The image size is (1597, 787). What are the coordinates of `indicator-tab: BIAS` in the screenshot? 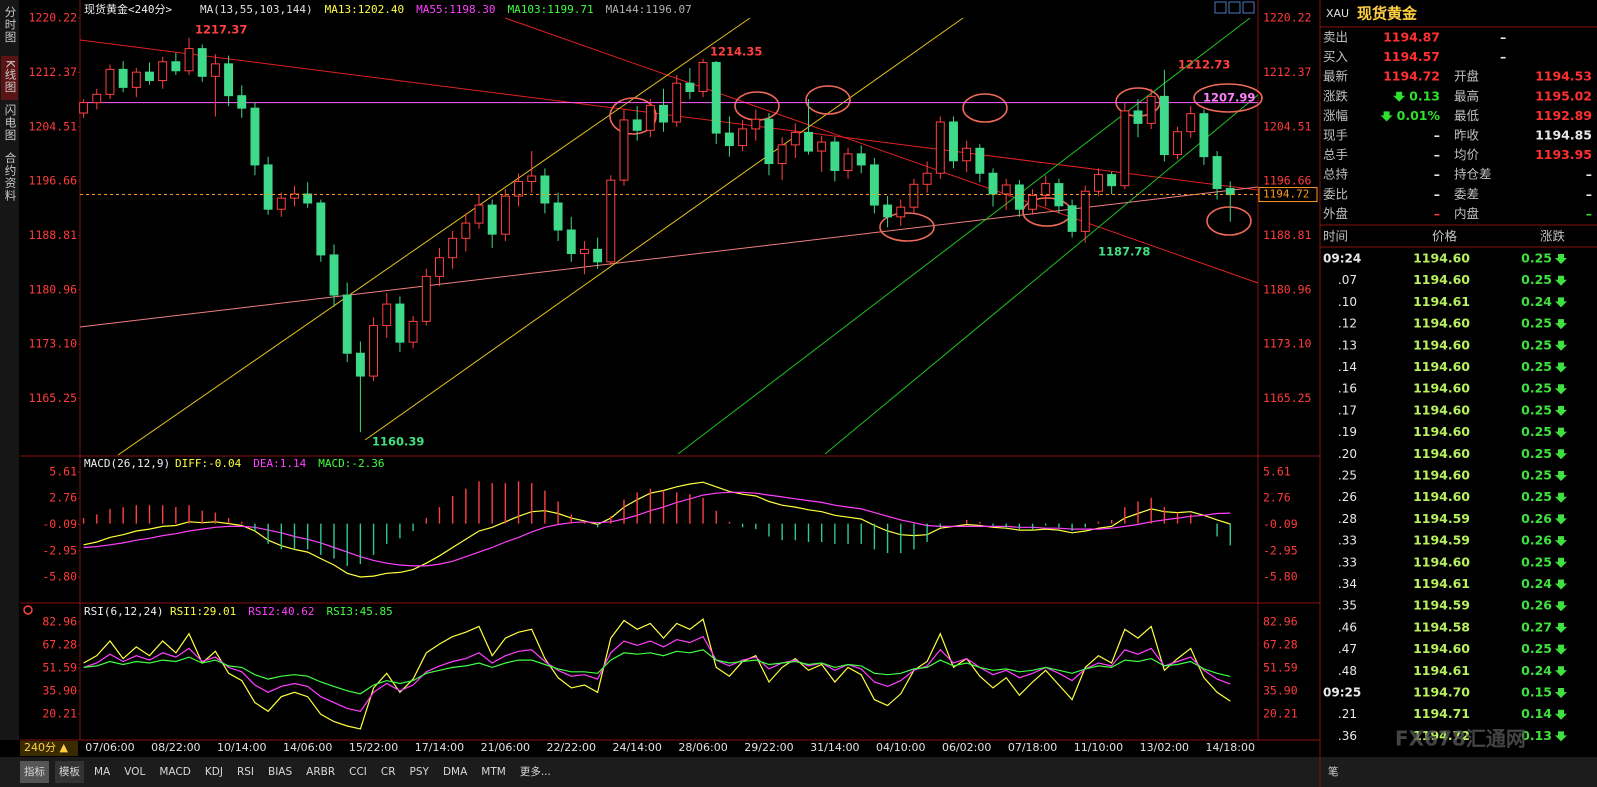 It's located at (280, 772).